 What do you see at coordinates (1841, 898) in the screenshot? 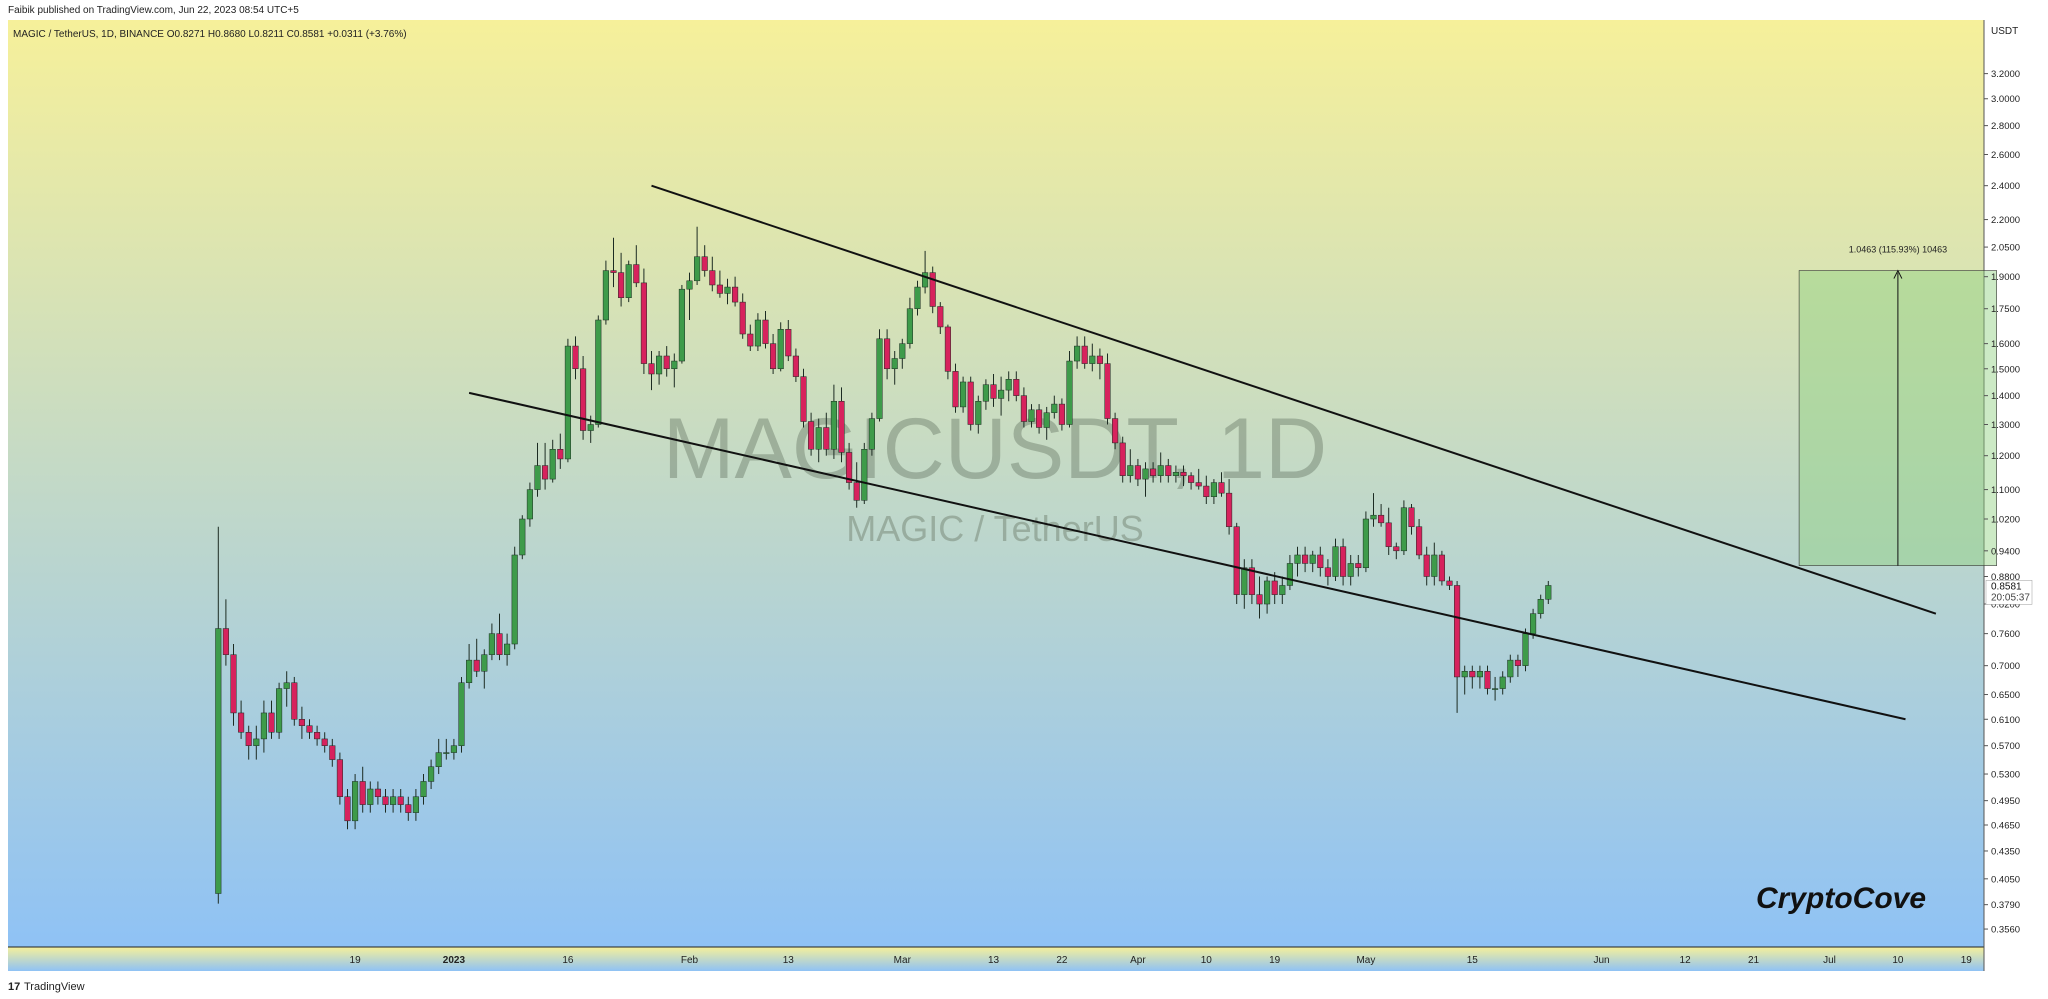
I see `signature-logo: CryptoCove` at bounding box center [1841, 898].